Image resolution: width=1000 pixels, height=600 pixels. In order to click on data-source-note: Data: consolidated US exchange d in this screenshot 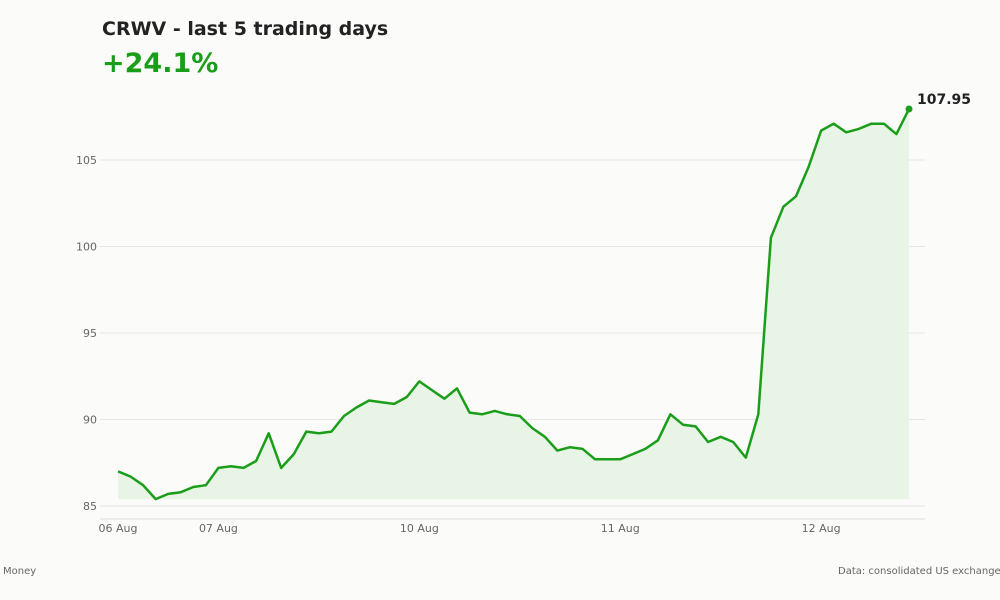, I will do `click(919, 571)`.